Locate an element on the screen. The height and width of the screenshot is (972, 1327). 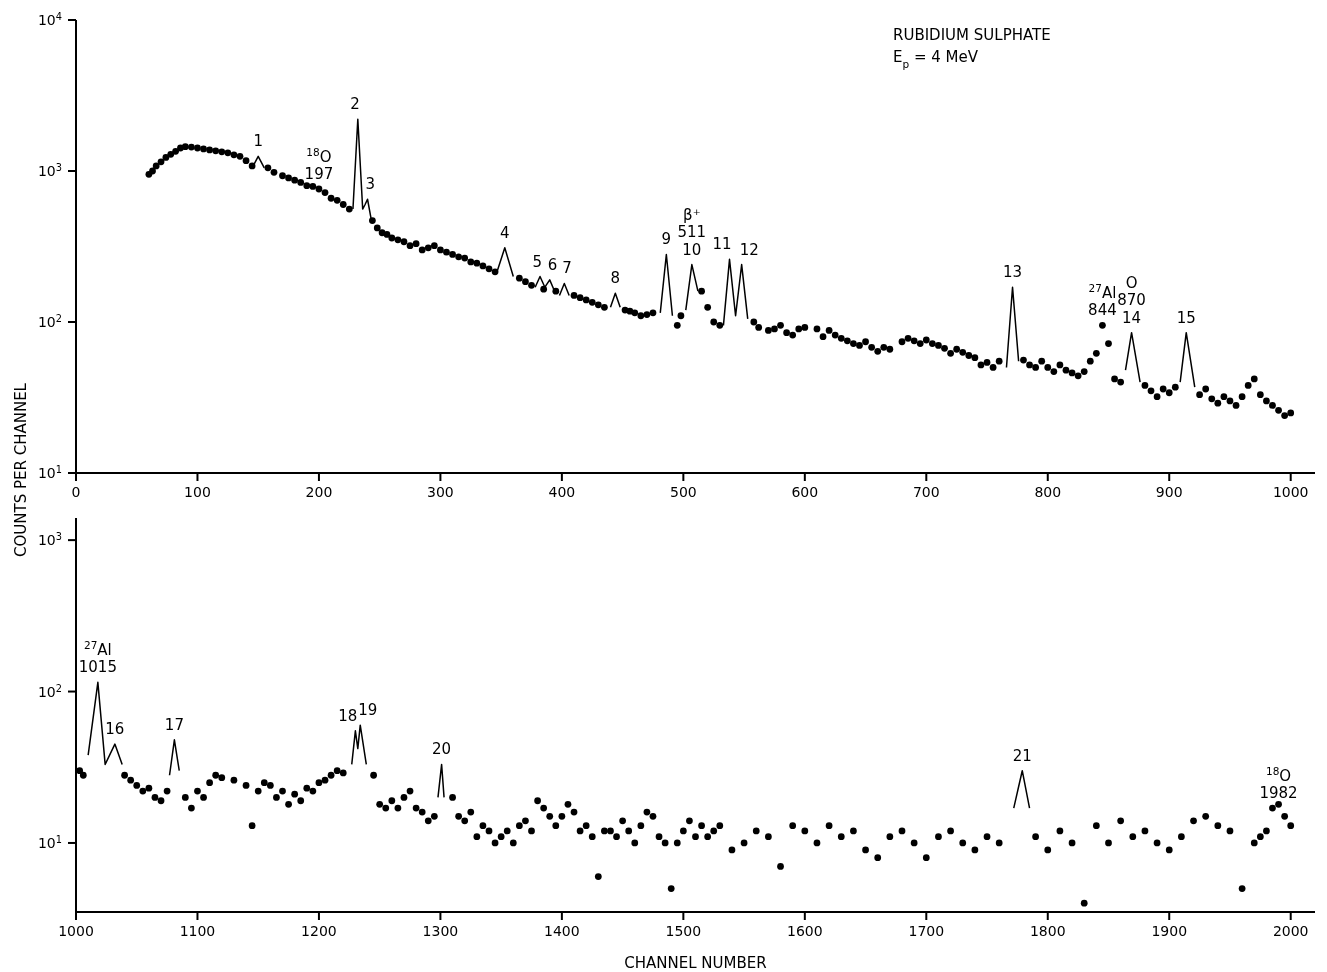
annotation: 1 is located at coordinates (258, 141).